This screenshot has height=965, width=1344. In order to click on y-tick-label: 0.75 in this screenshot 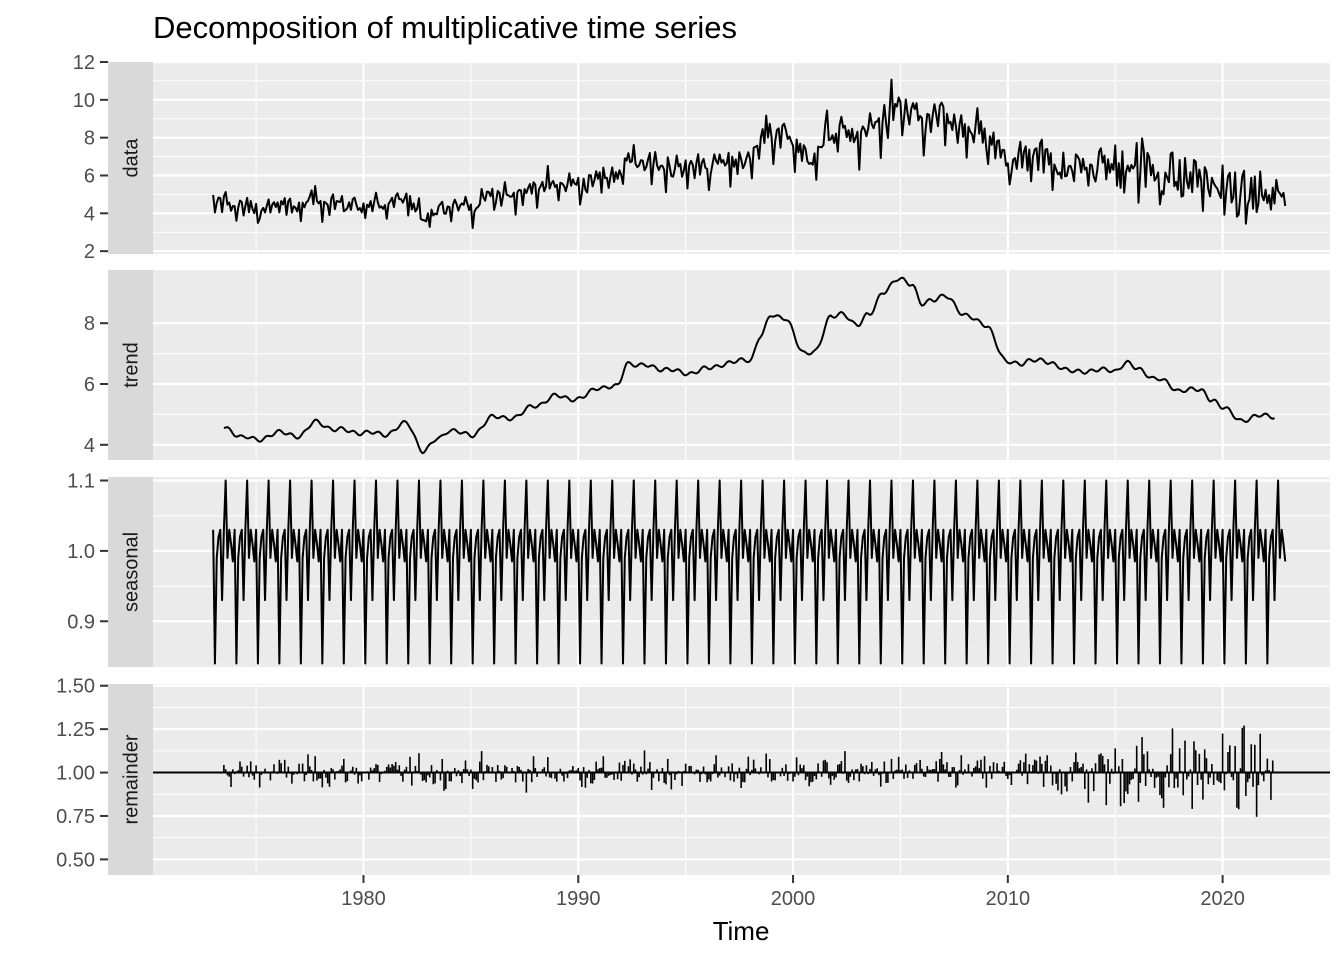, I will do `click(75, 817)`.